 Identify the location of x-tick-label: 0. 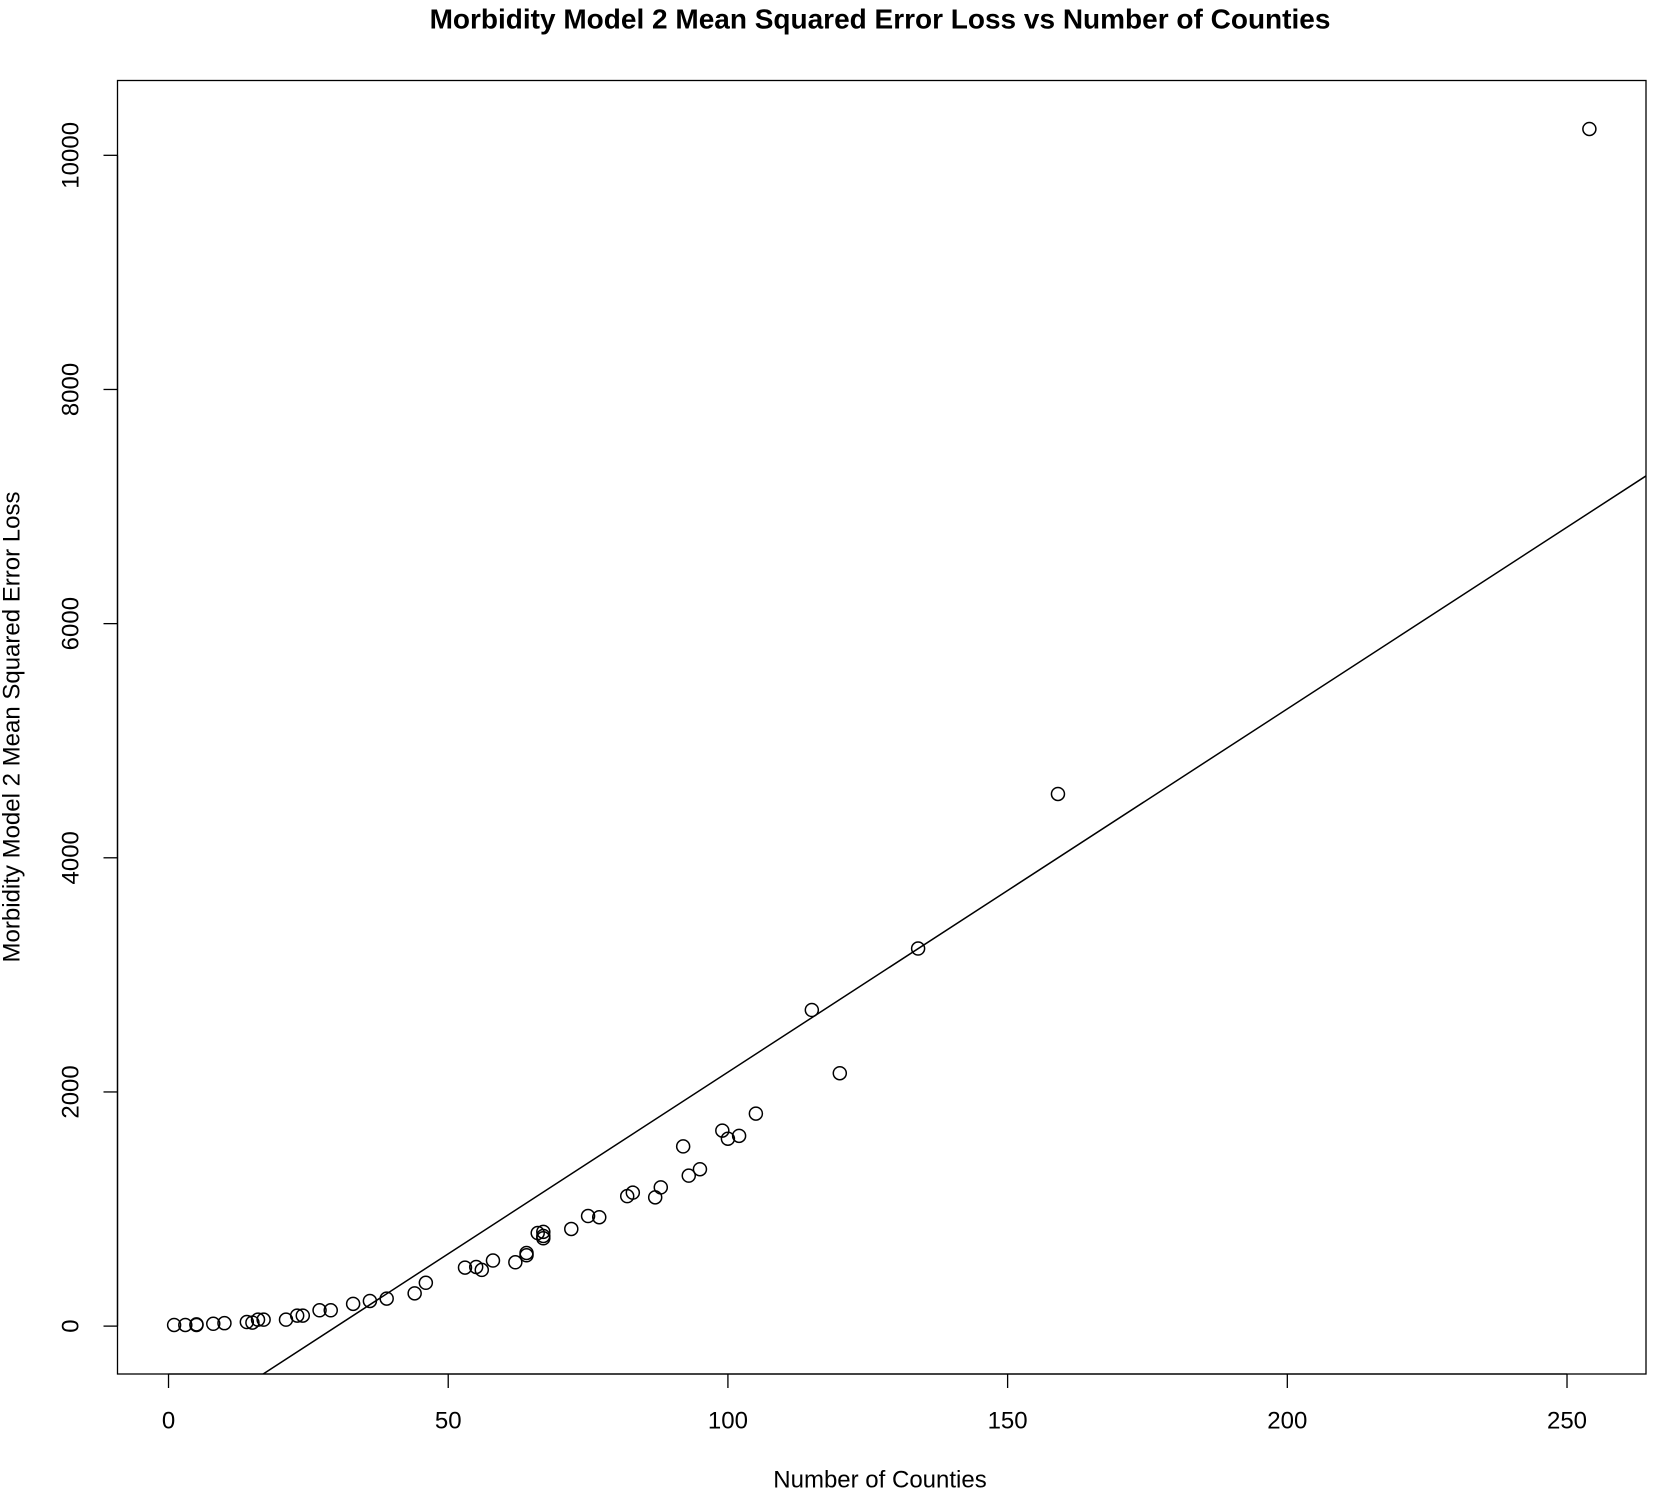
(168, 1420).